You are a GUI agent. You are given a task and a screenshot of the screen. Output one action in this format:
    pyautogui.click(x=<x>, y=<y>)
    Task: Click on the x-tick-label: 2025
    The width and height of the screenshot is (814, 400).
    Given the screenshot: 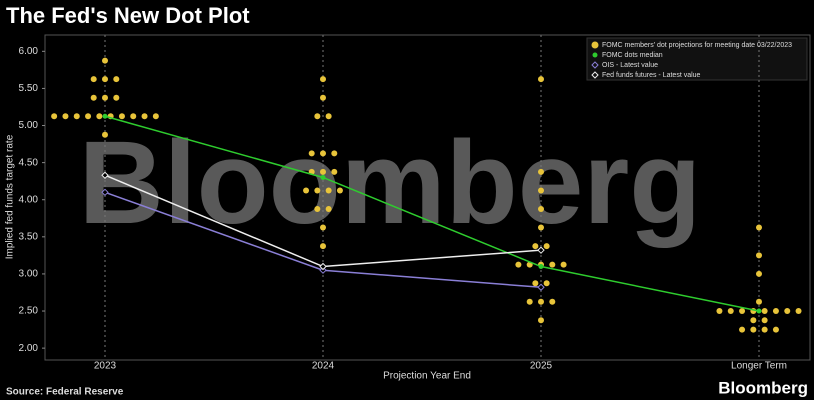 What is the action you would take?
    pyautogui.click(x=541, y=366)
    